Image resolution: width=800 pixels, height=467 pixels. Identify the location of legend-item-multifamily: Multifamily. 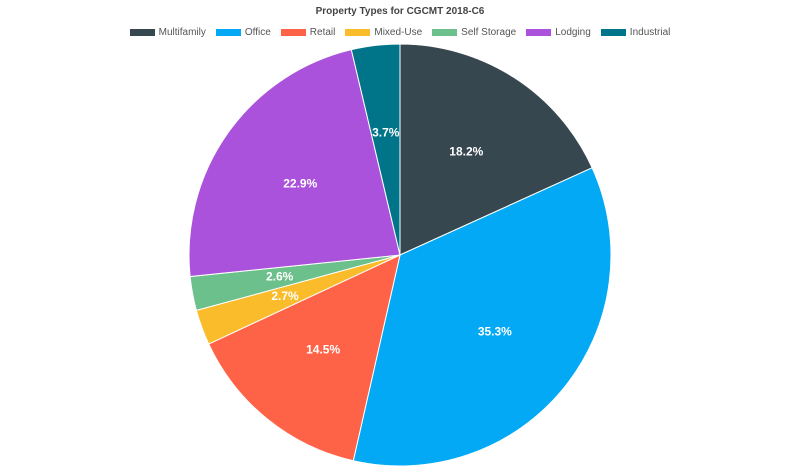
(167, 32).